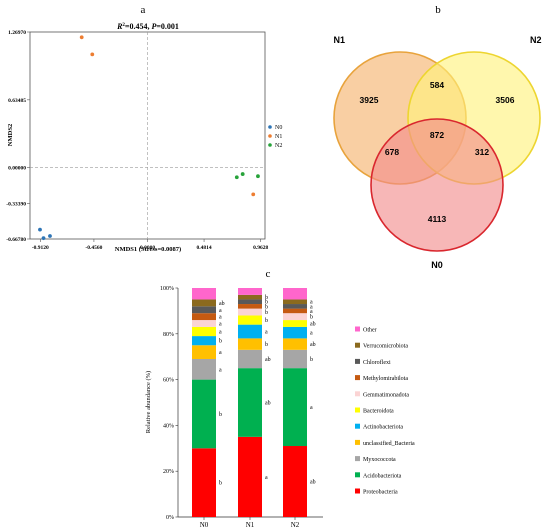  What do you see at coordinates (143, 10) in the screenshot?
I see `panel-a-label: a` at bounding box center [143, 10].